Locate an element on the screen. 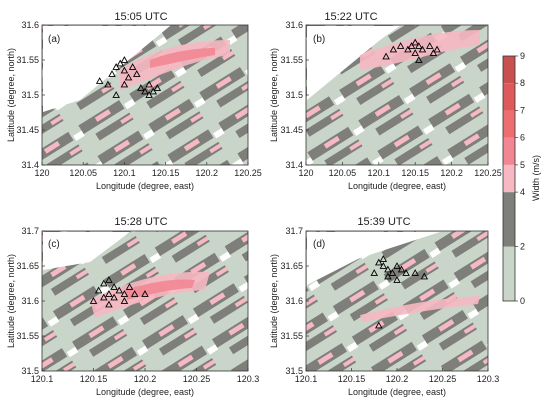 Image resolution: width=550 pixels, height=413 pixels. colorbar-tick-label: 6 is located at coordinates (522, 138).